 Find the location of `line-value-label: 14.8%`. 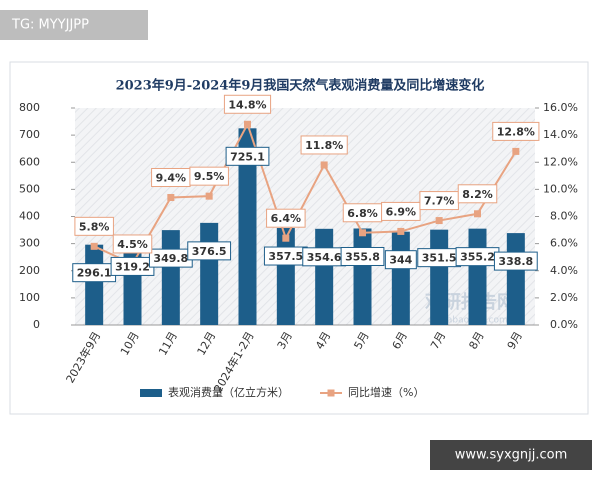

line-value-label: 14.8% is located at coordinates (247, 104).